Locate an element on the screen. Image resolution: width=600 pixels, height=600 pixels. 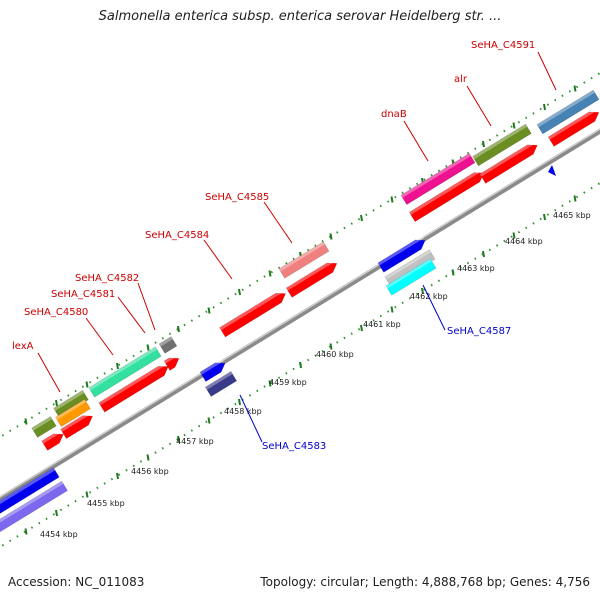
gene-label: SeHA_C4580 is located at coordinates (56, 312).